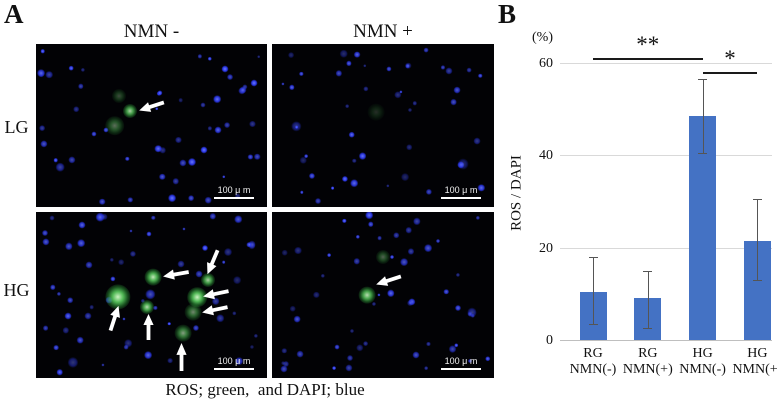  Describe the element at coordinates (757, 200) in the screenshot. I see `error-bar-cap` at that location.